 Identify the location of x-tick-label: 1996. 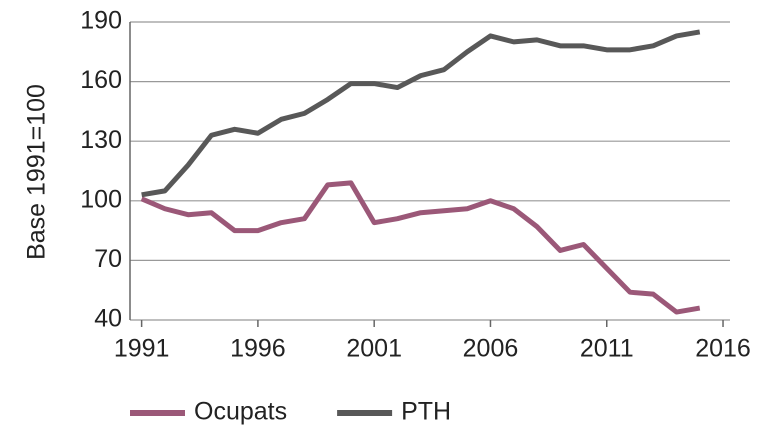
(258, 349).